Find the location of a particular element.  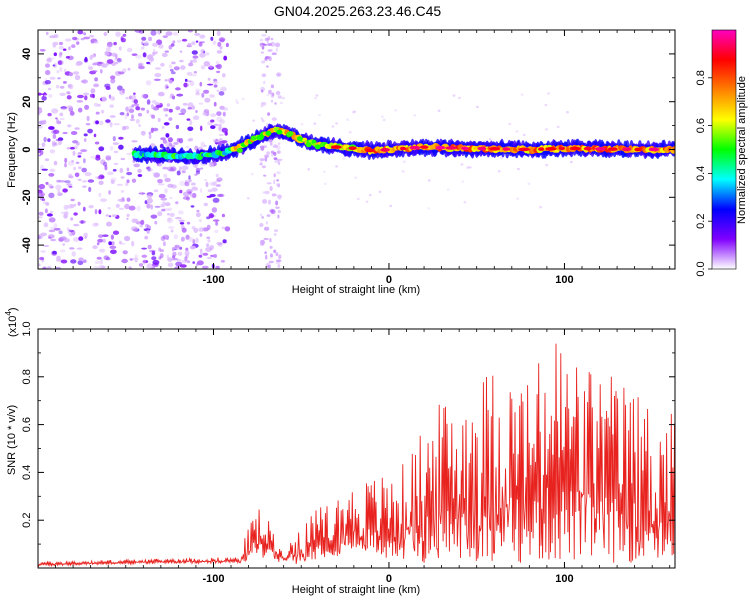

y-tick-label: 40 is located at coordinates (27, 54).